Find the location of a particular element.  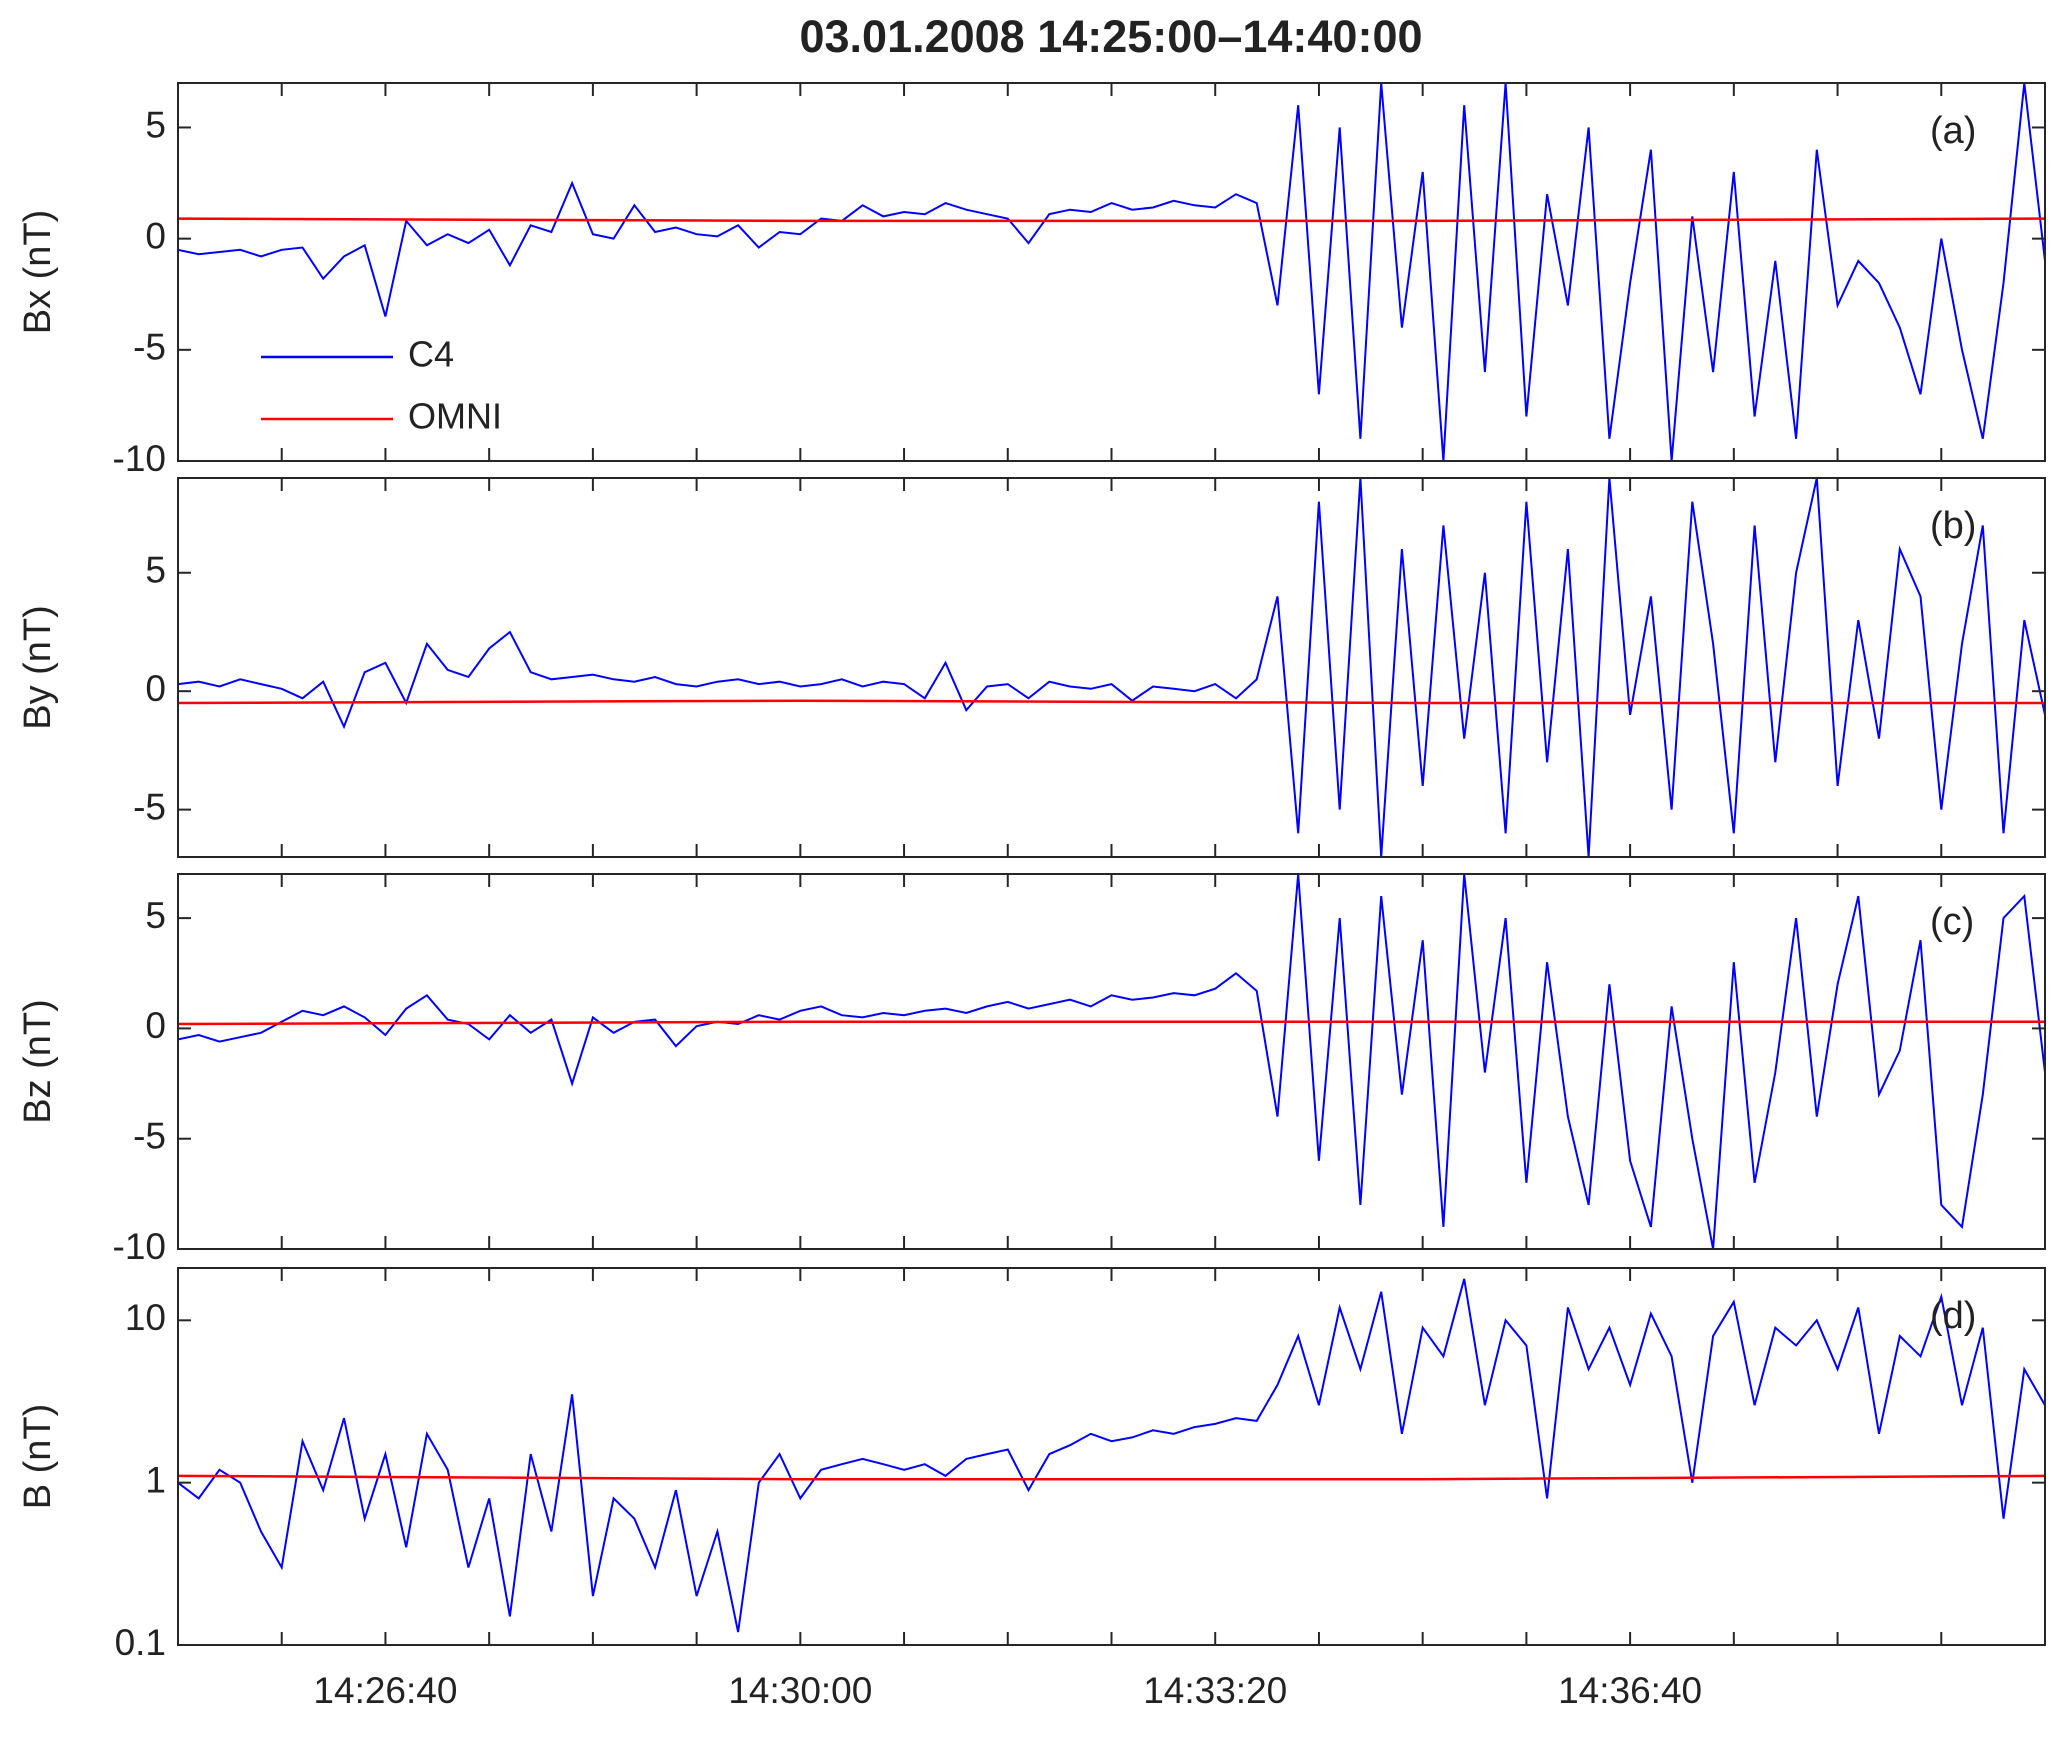

y-axis-label: Bz (nT) is located at coordinates (38, 1061).